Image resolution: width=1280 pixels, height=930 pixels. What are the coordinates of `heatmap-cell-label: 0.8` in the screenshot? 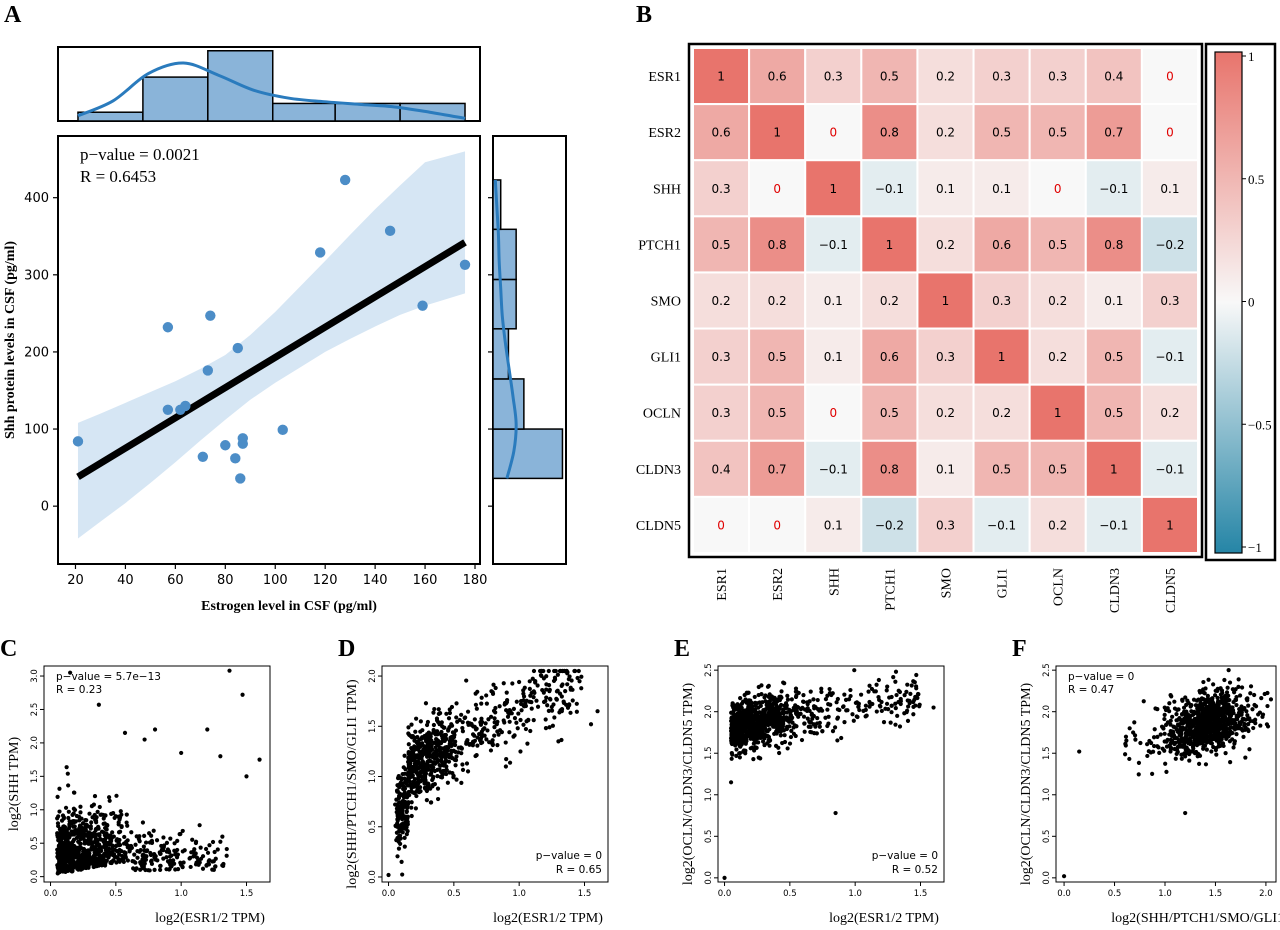 It's located at (777, 245).